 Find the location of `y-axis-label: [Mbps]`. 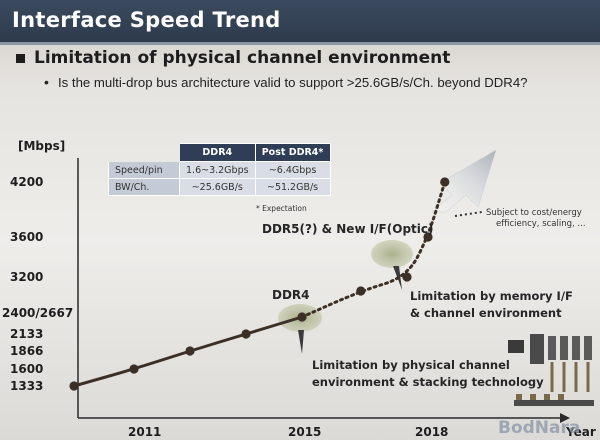

y-axis-label: [Mbps] is located at coordinates (41, 146).